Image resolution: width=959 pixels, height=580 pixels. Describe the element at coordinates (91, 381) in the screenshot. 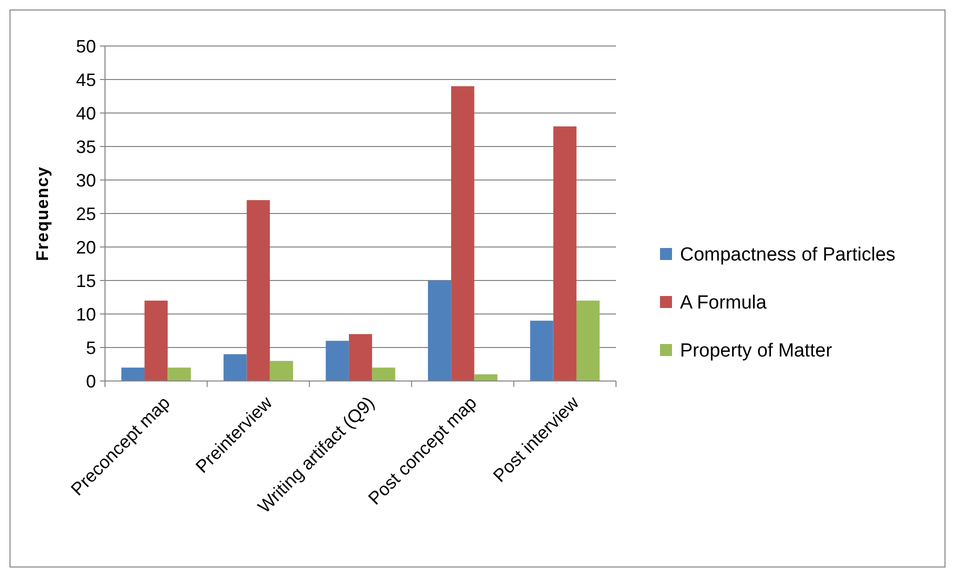

I see `y-tick-label: 0` at that location.